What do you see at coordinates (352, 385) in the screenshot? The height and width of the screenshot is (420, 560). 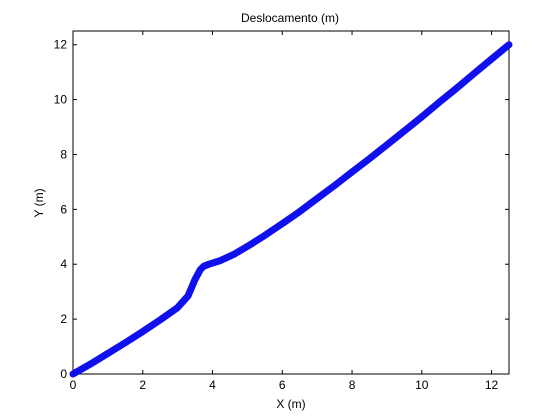 I see `x-tick-label: 8` at bounding box center [352, 385].